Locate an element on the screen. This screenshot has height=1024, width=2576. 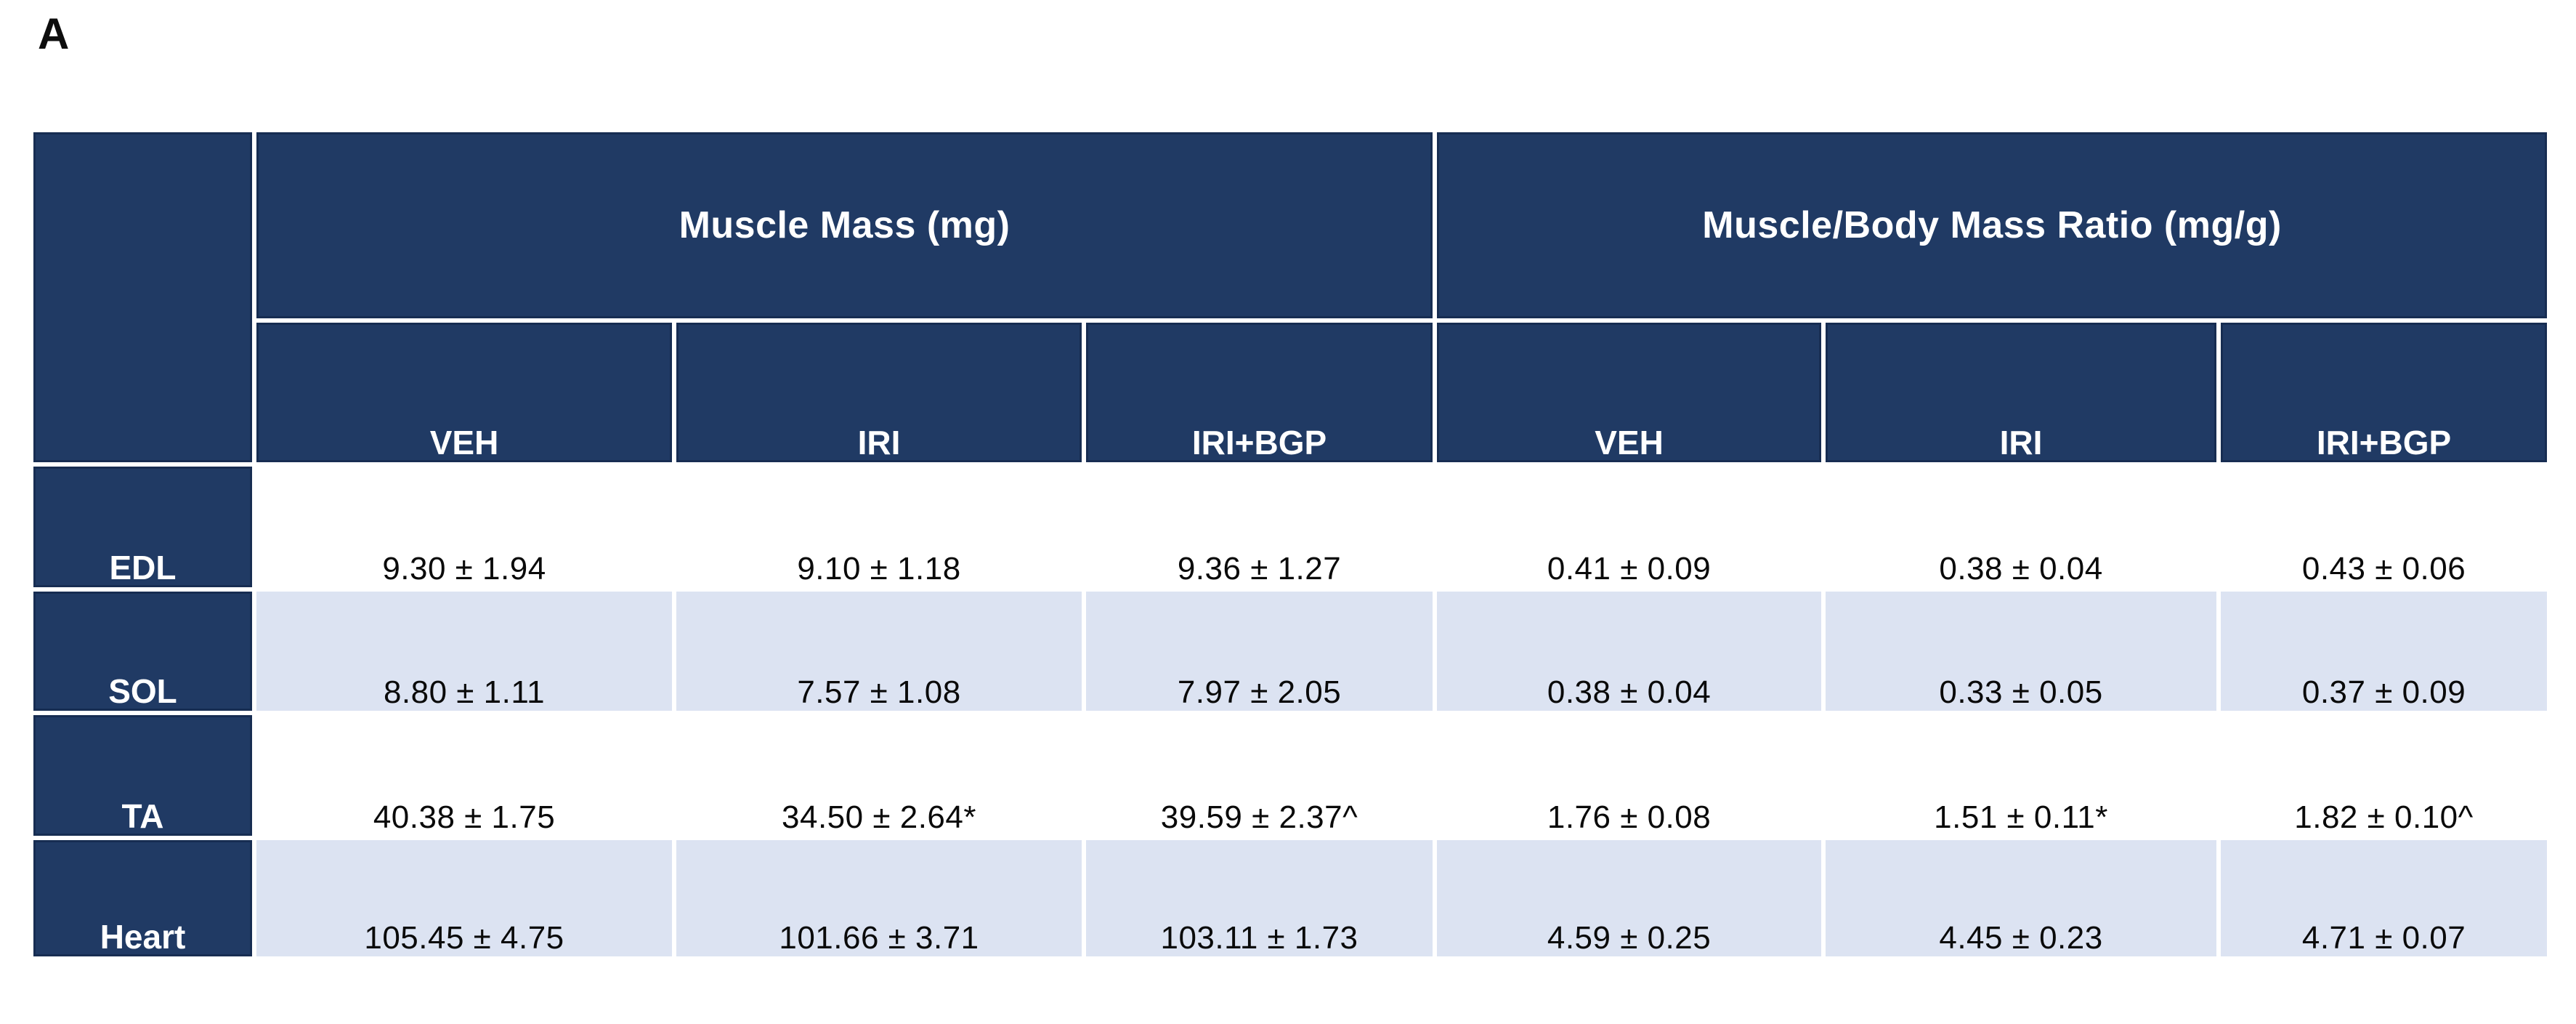
column-group-muscle-body-mass-ratio: Muscle/Body Mass Ratio (mg/g) is located at coordinates (1992, 225).